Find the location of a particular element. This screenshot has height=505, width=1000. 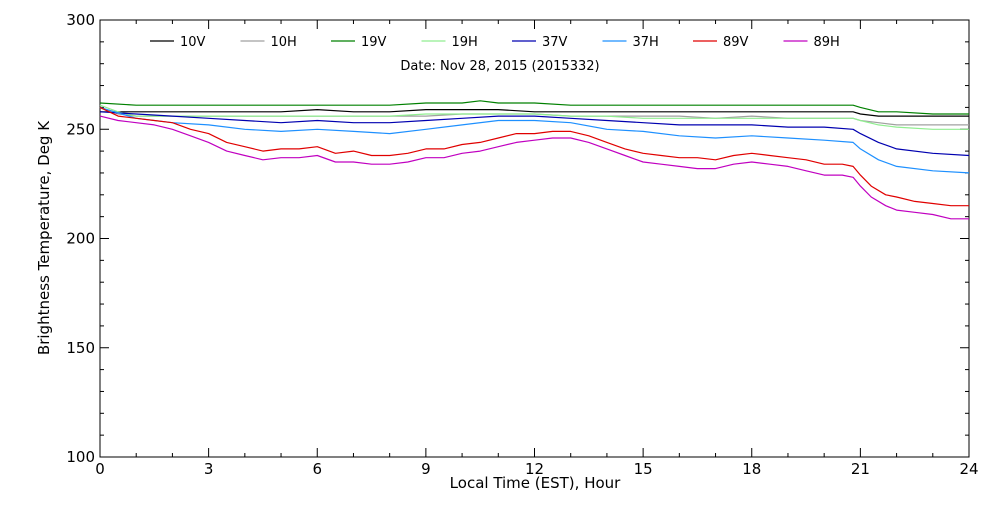

y-tick-label: 300 is located at coordinates (80, 20).